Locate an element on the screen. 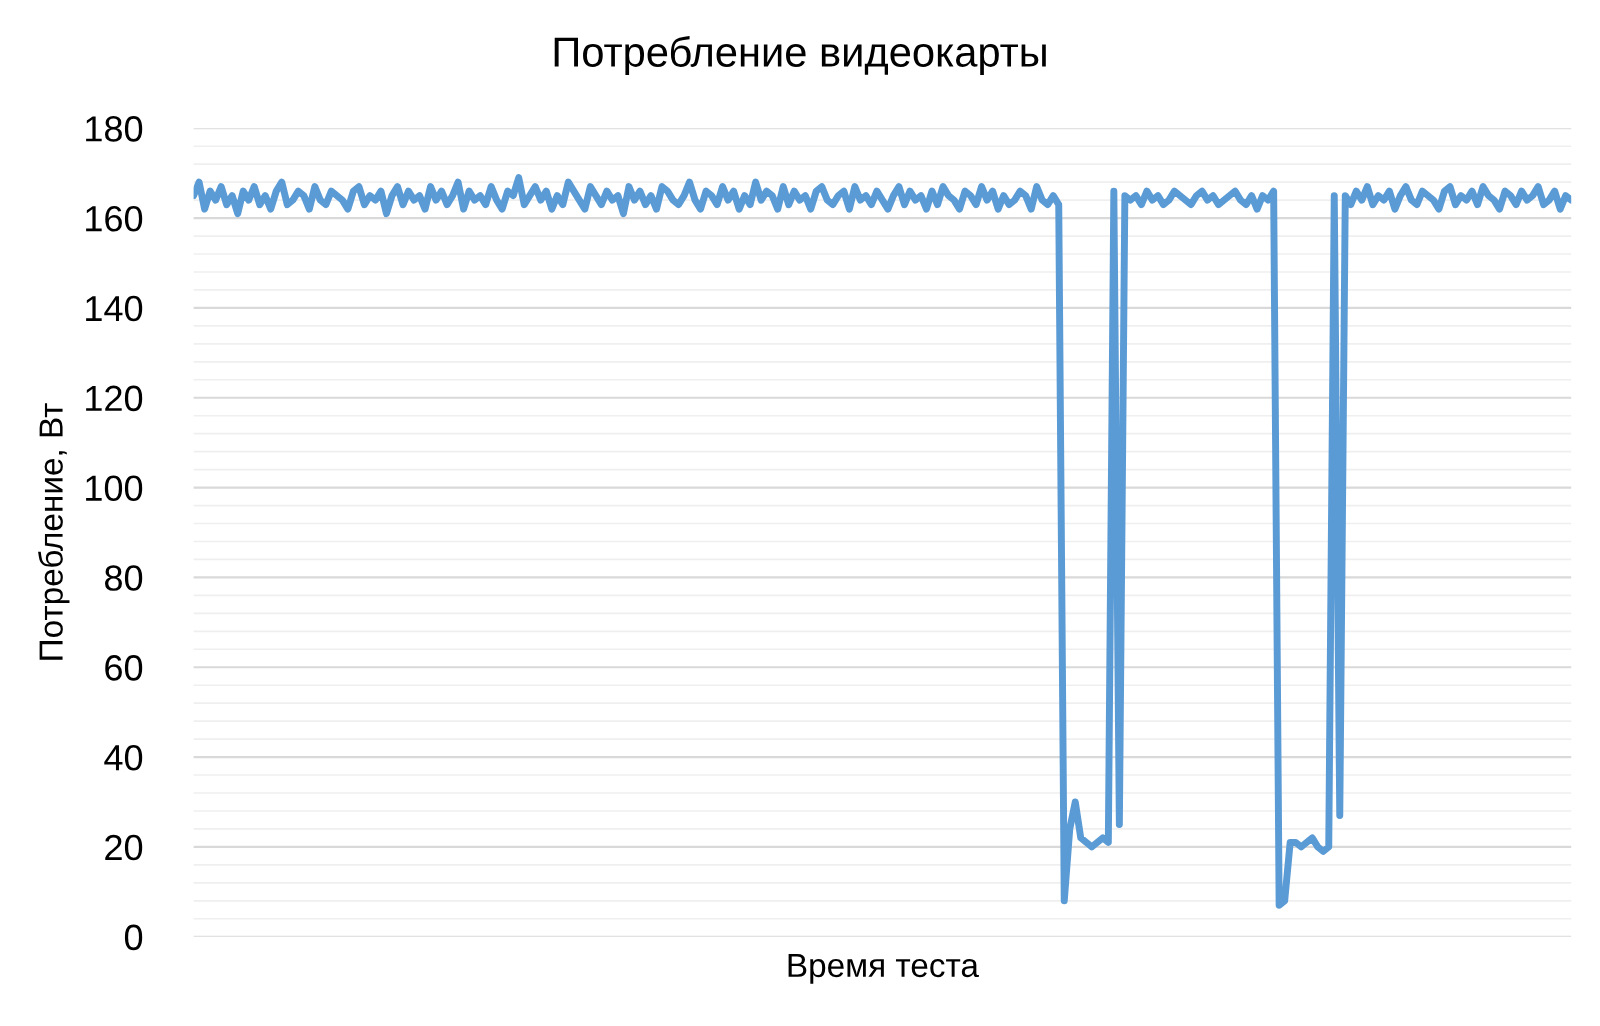  y-tick-label: 80 is located at coordinates (124, 578).